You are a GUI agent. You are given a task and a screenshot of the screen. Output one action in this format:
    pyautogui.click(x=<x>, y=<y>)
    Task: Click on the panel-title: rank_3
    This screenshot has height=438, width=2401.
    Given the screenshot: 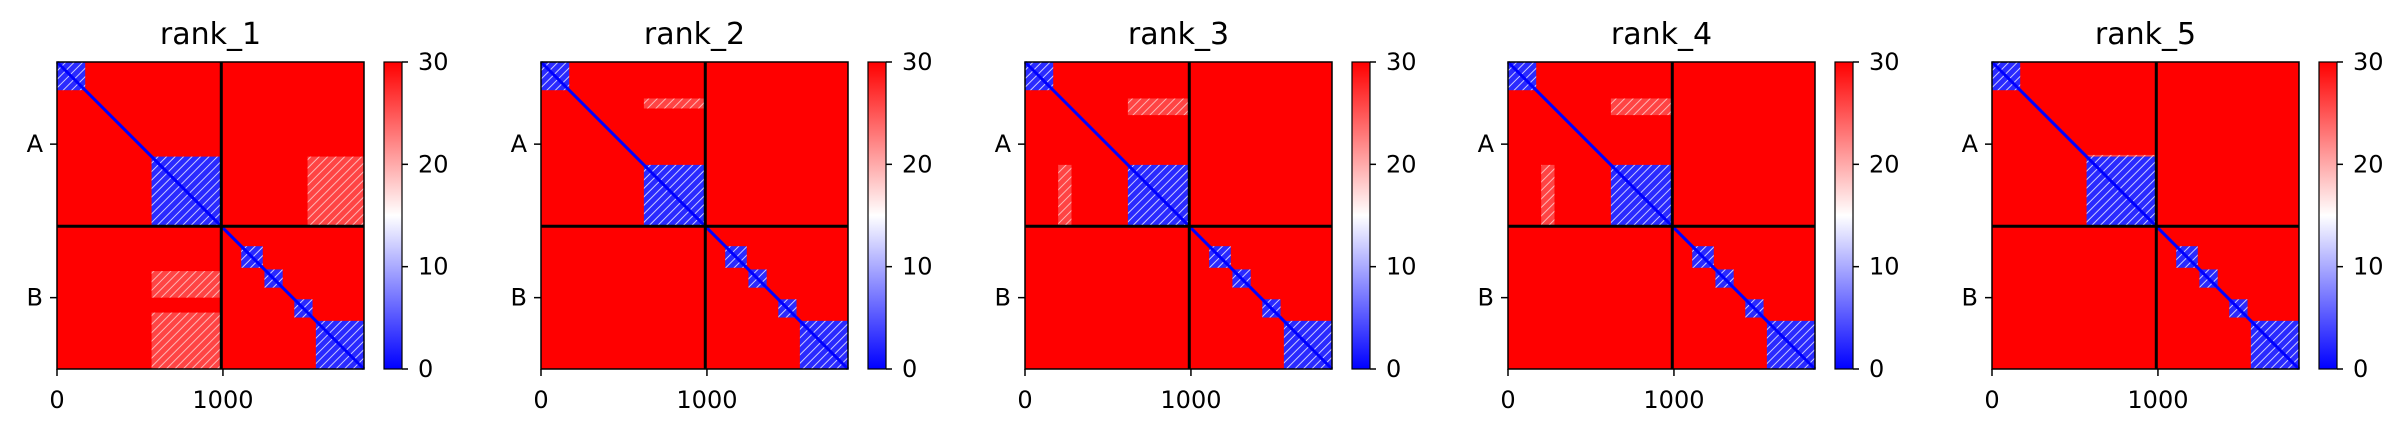 What is the action you would take?
    pyautogui.click(x=1178, y=34)
    